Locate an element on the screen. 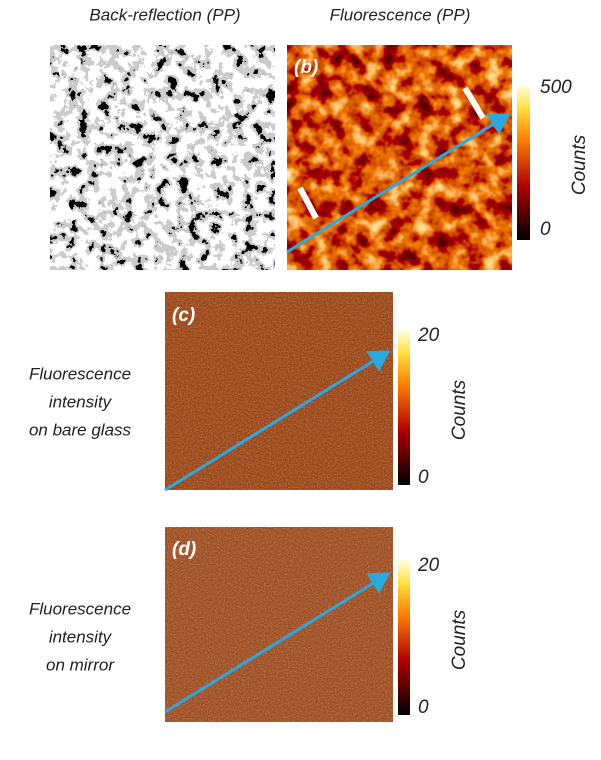 Image resolution: width=601 pixels, height=760 pixels. panel-title: Fluorescence (PP) is located at coordinates (400, 14).